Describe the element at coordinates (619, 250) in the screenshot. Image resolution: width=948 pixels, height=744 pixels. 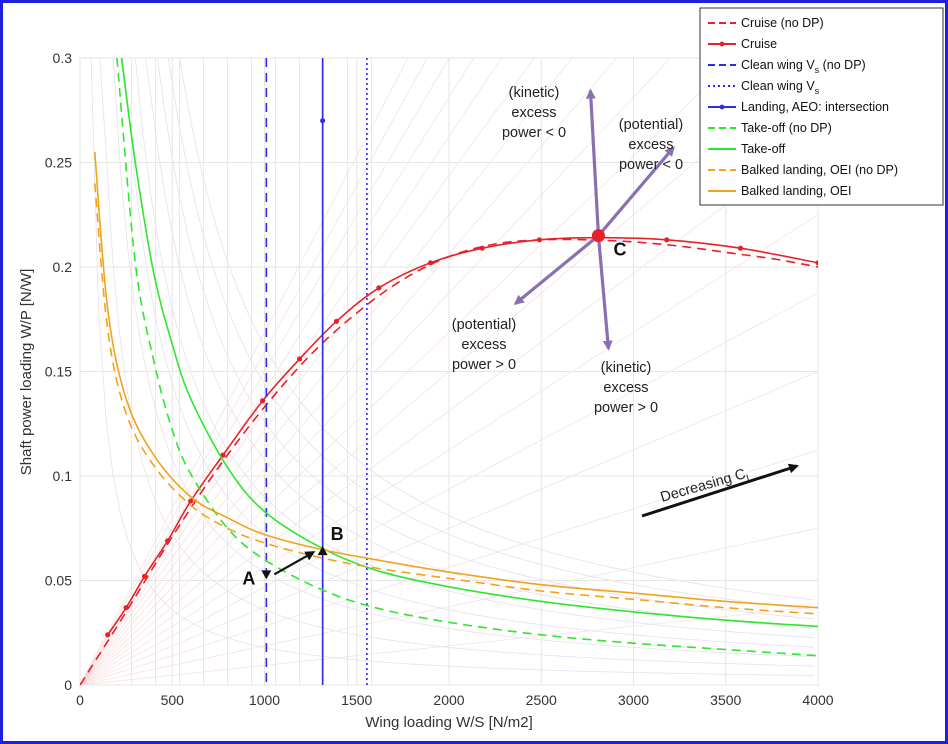
I see `point-c-label: C` at that location.